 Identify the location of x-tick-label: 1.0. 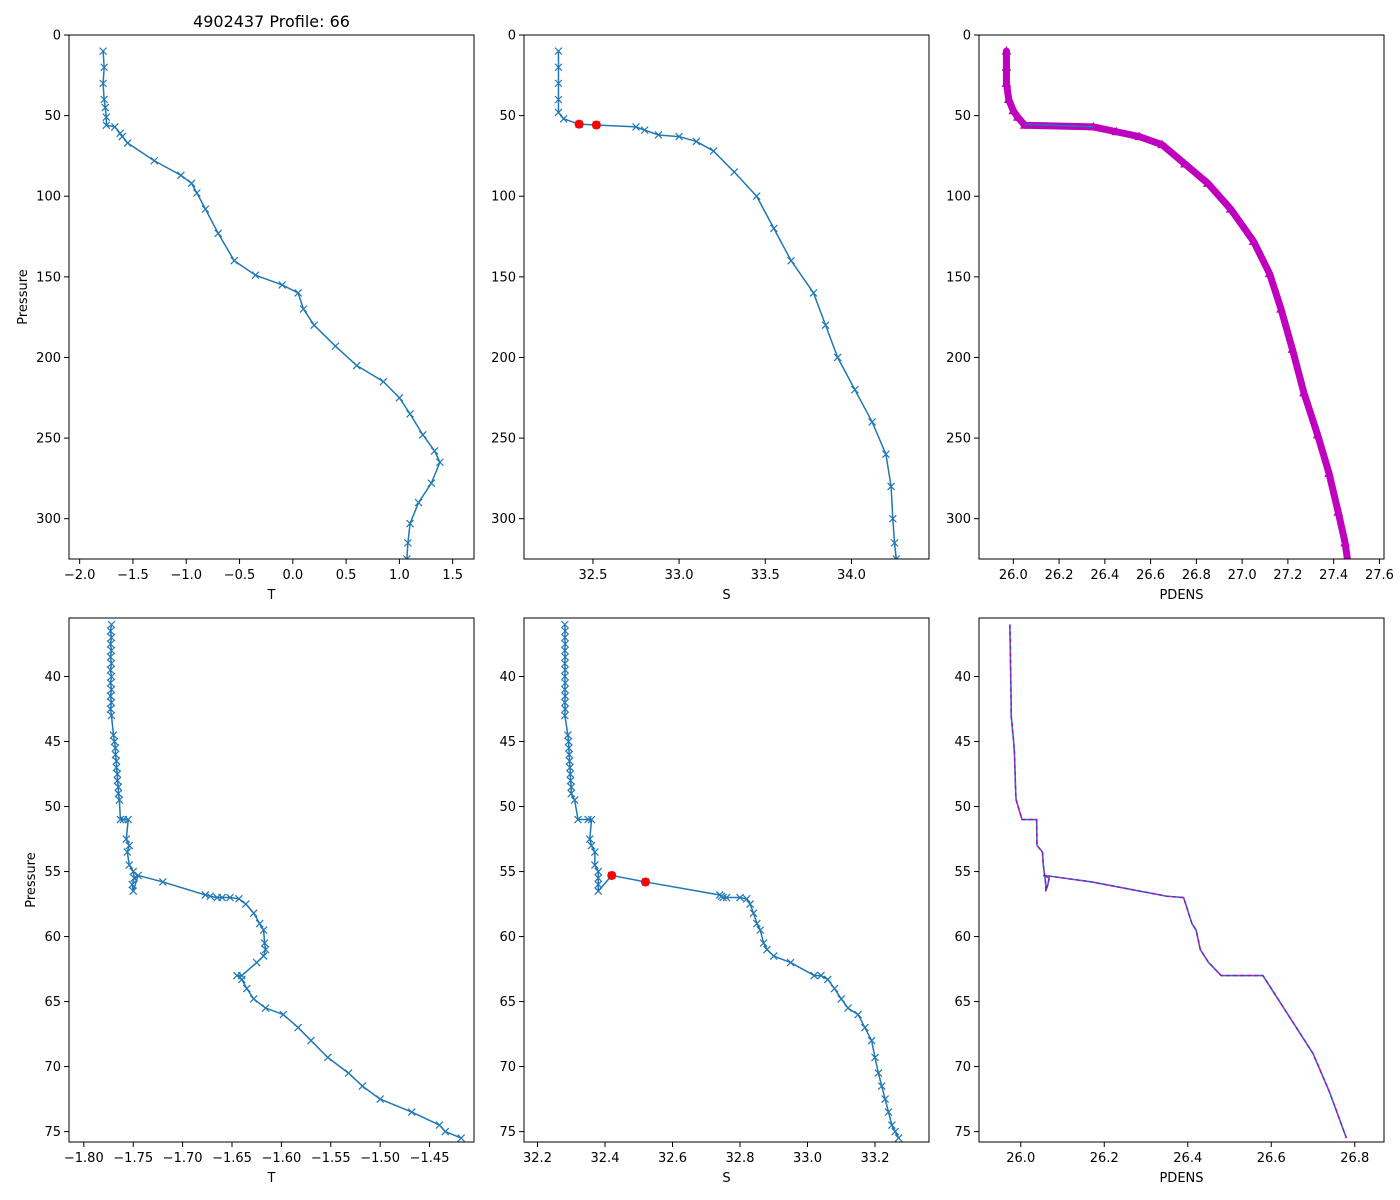
(399, 575).